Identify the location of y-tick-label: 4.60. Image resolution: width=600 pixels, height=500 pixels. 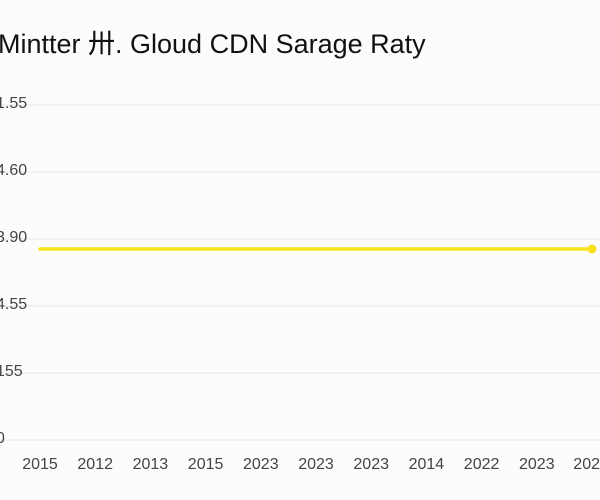
(13, 170).